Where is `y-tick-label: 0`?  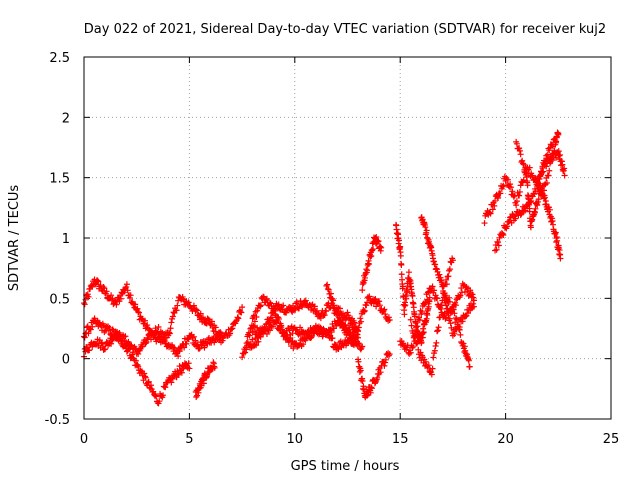 y-tick-label: 0 is located at coordinates (66, 360).